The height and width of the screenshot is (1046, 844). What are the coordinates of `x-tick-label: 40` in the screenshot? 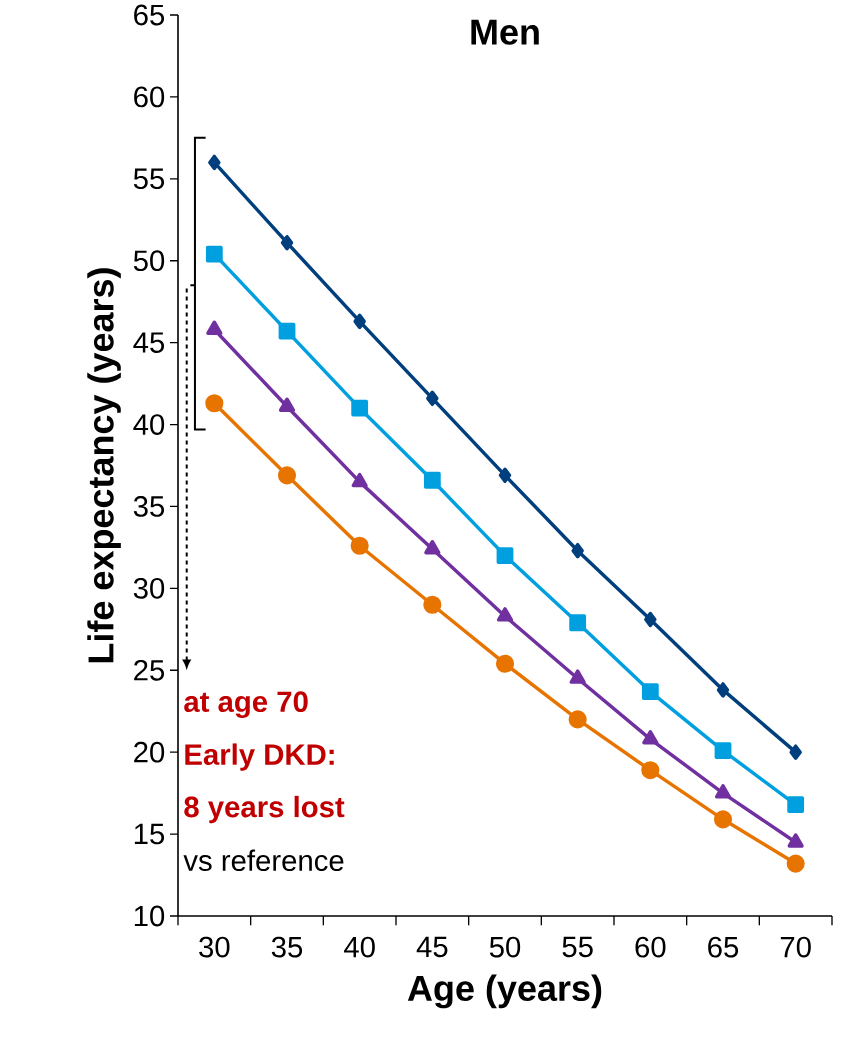 It's located at (359, 947).